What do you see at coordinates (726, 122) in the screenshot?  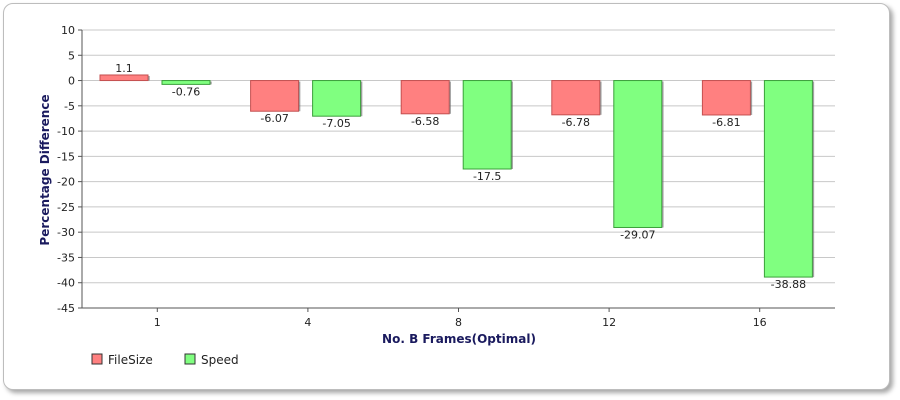 I see `data-label: -6.81` at bounding box center [726, 122].